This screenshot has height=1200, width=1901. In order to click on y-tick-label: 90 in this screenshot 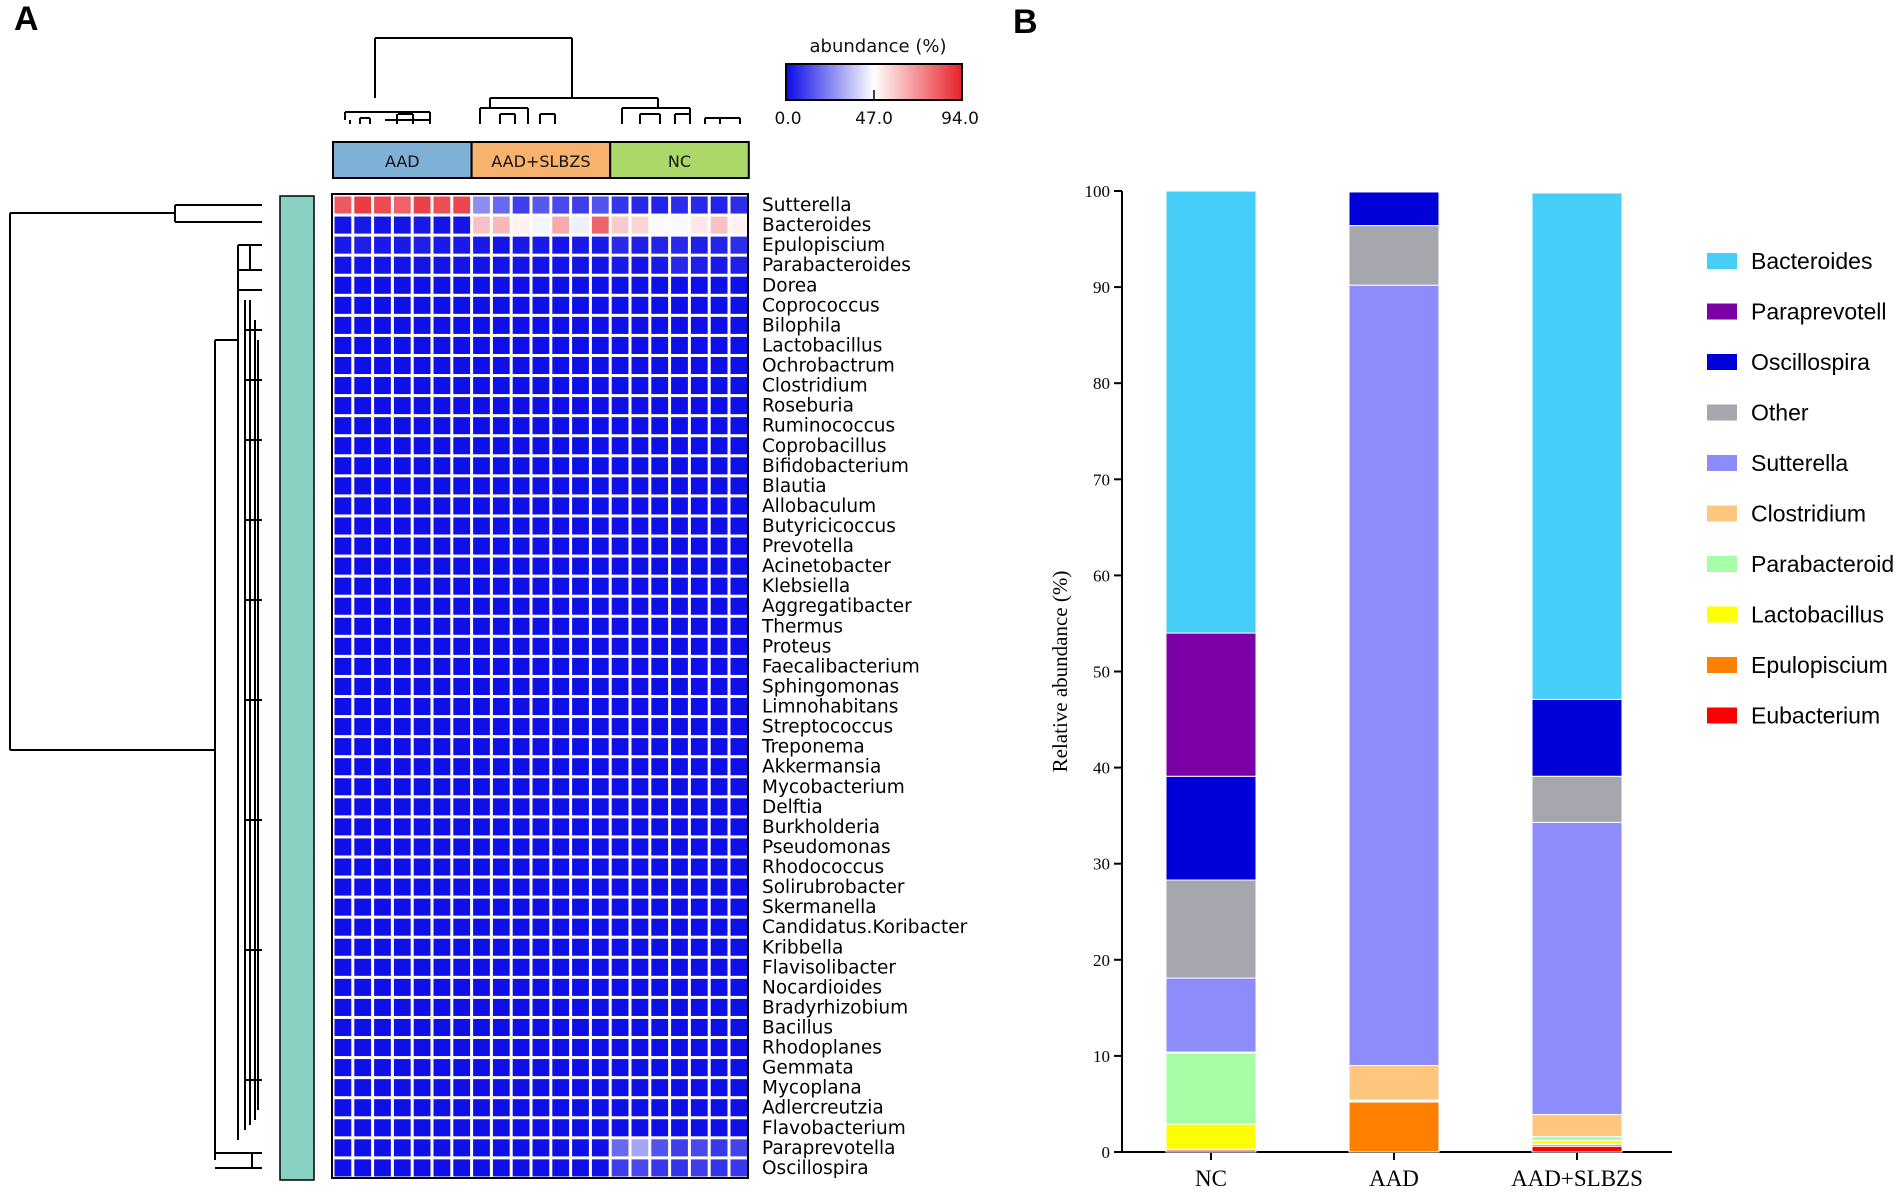, I will do `click(1101, 287)`.